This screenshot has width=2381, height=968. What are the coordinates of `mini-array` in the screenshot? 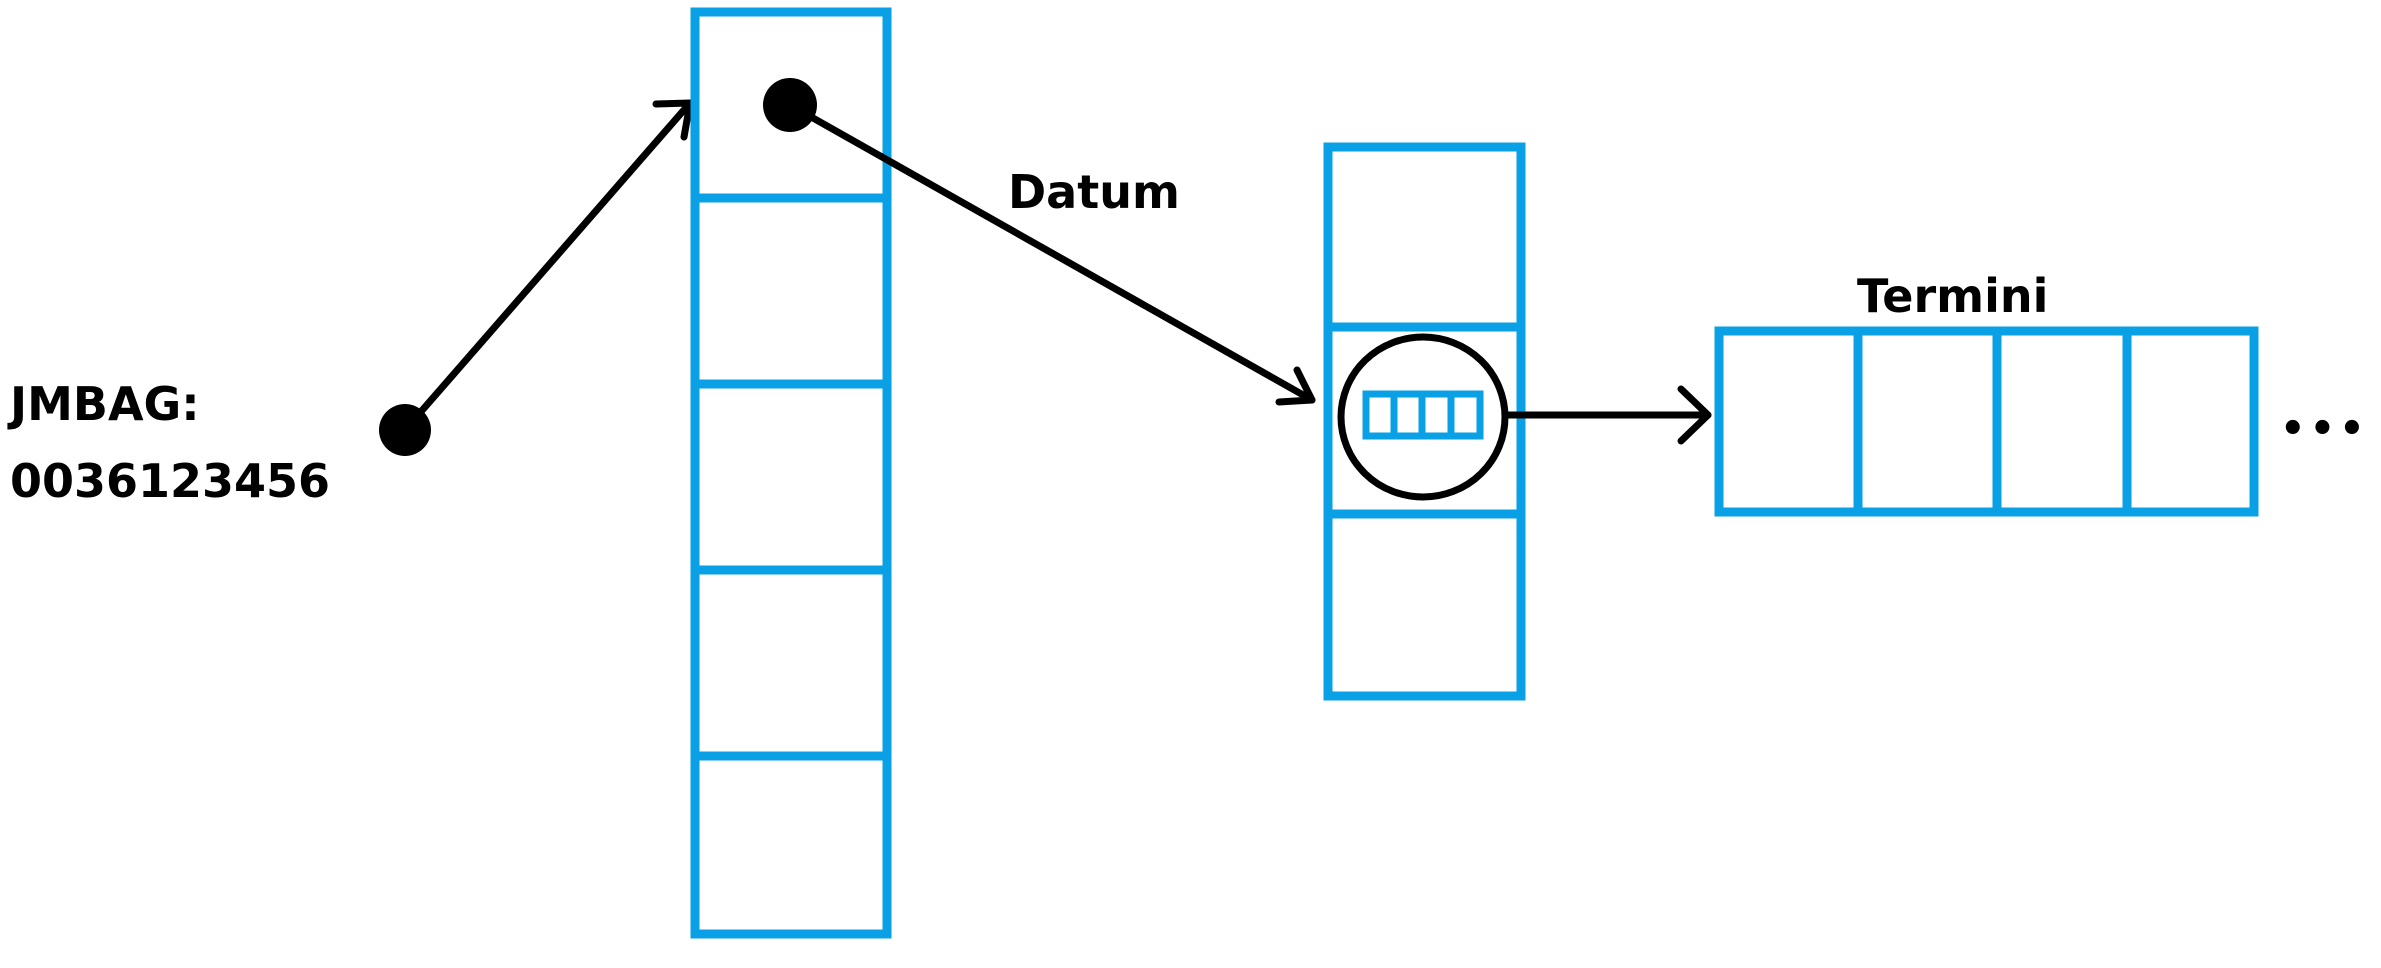 It's located at (1423, 415).